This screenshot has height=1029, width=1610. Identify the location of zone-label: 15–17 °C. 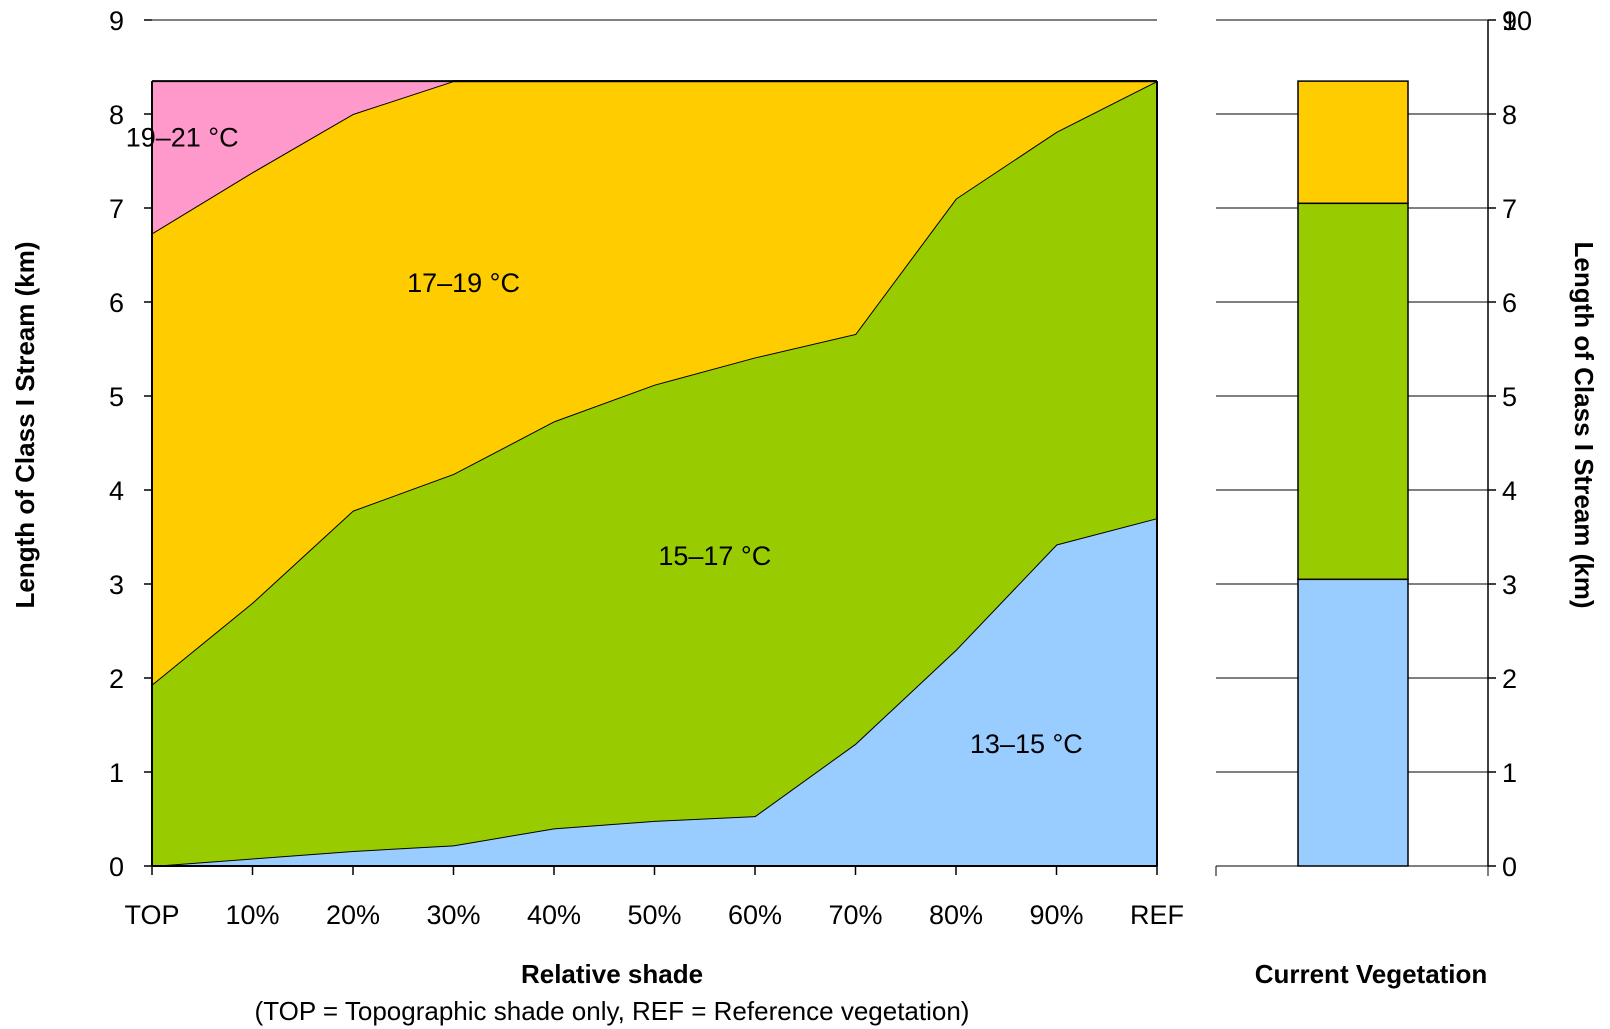
(714, 556).